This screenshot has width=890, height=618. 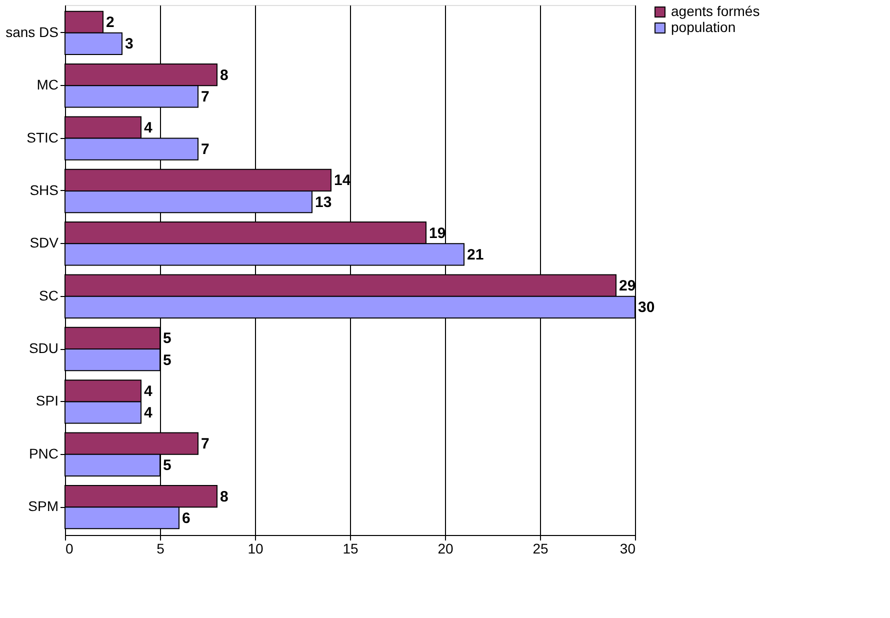 I want to click on data-label: 29, so click(x=627, y=286).